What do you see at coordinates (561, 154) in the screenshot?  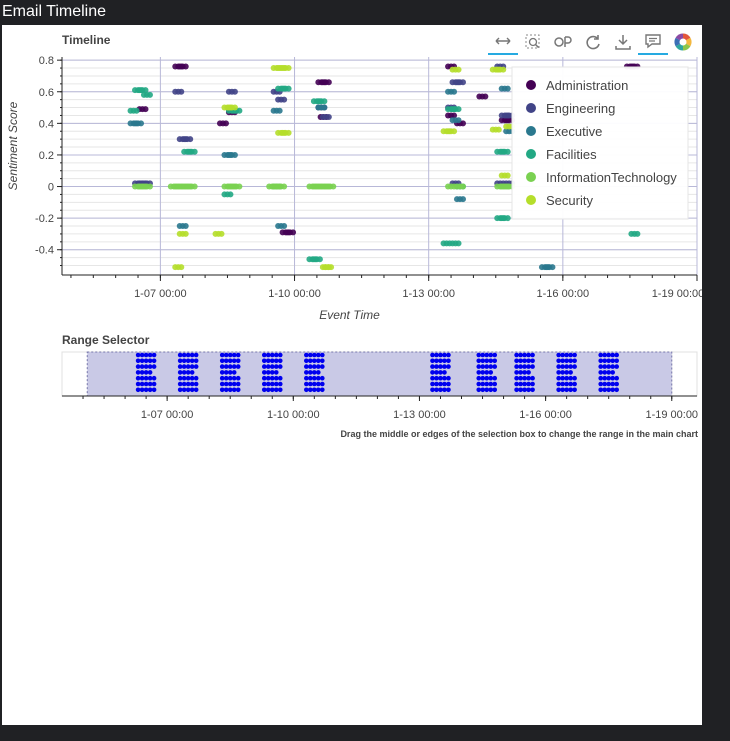 I see `legend-item-facilities: Facilities` at bounding box center [561, 154].